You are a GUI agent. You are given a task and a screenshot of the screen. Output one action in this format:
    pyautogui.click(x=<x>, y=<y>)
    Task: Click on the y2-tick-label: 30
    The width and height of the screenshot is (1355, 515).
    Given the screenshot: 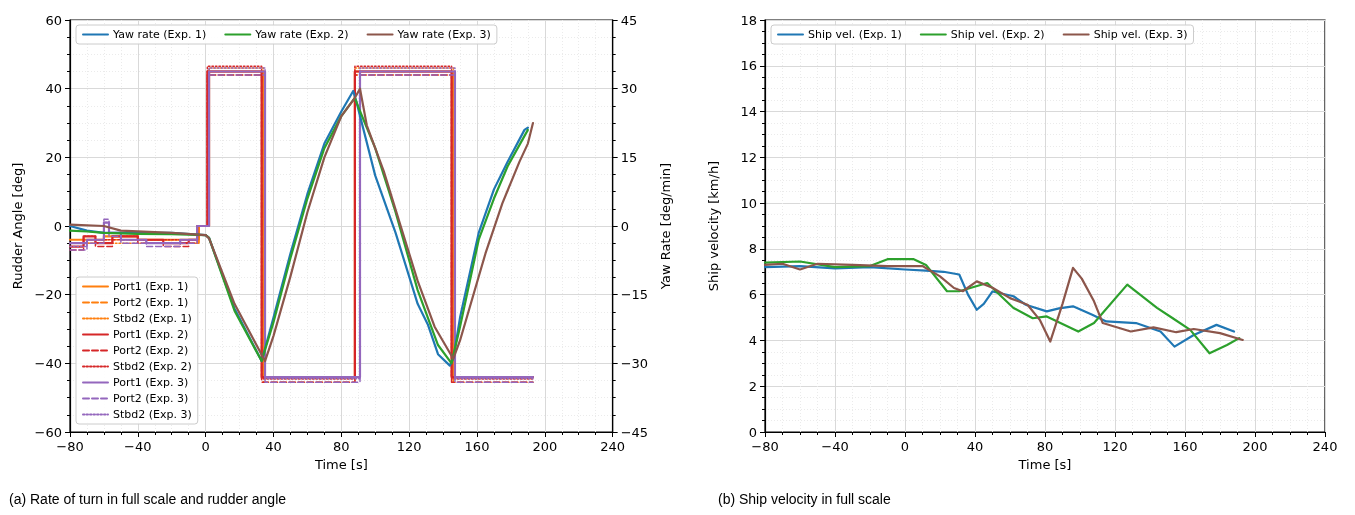 What is the action you would take?
    pyautogui.click(x=629, y=89)
    